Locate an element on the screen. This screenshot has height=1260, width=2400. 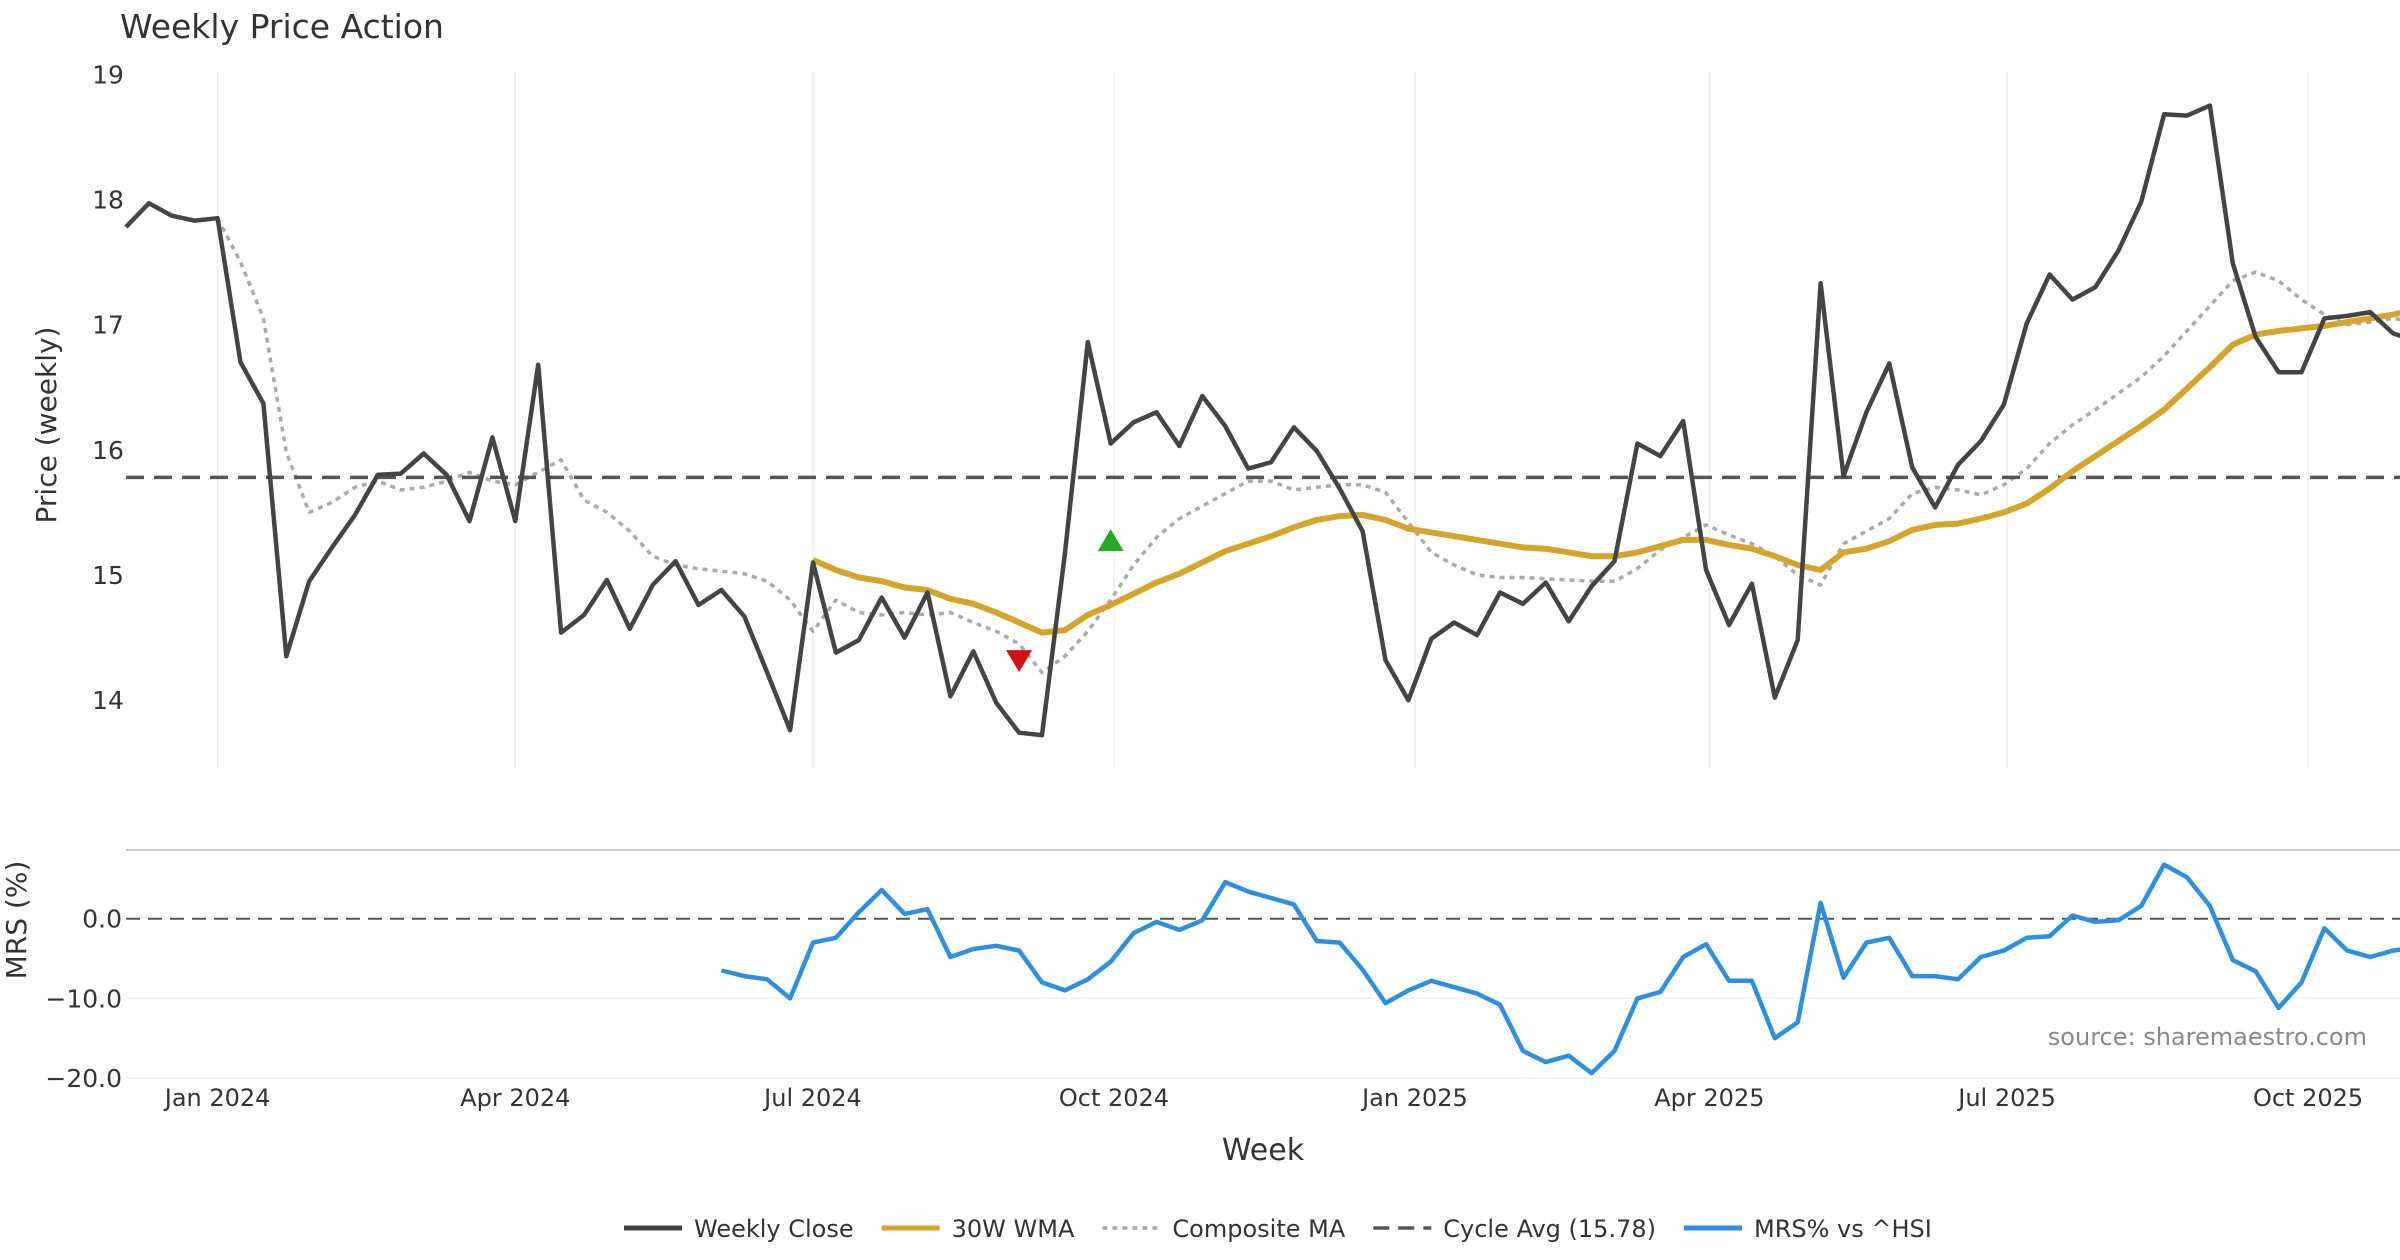
x-tick-label: Apr 2025 is located at coordinates (1709, 1098).